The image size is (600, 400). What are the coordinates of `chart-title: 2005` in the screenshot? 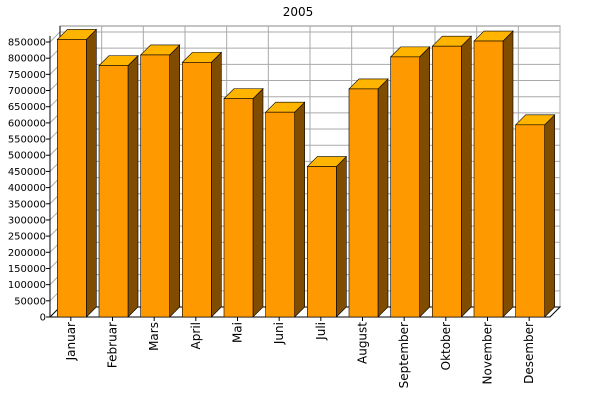 It's located at (298, 12).